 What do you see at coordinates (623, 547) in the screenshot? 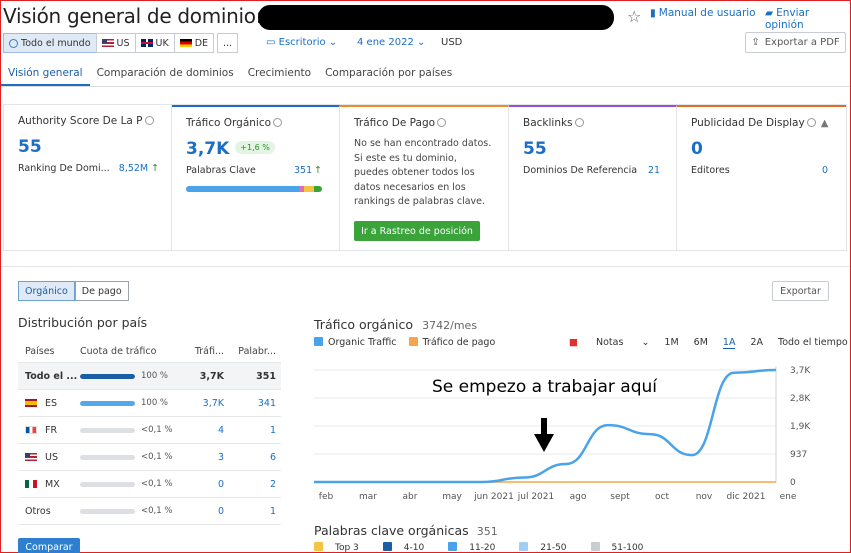
I see `keywords-legend-item: 51-100` at bounding box center [623, 547].